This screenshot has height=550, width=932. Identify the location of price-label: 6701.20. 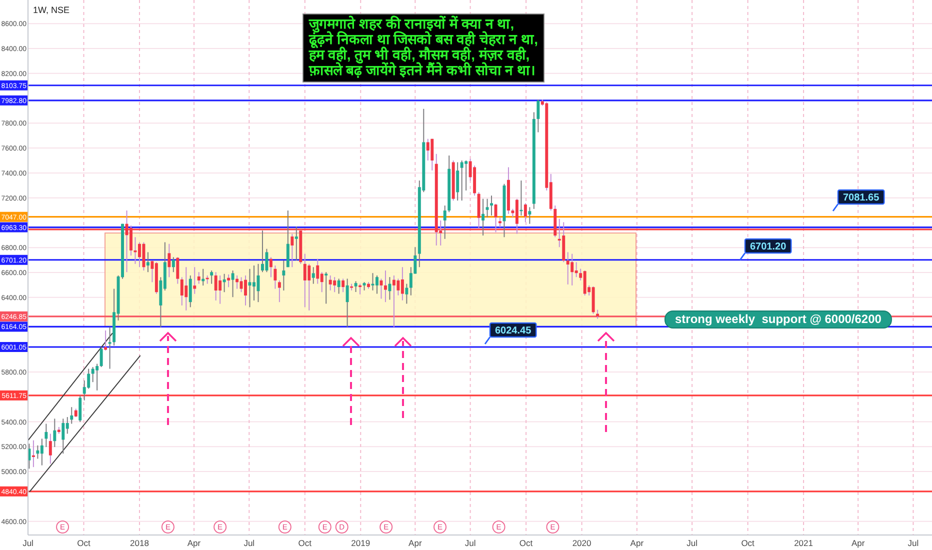
(765, 249).